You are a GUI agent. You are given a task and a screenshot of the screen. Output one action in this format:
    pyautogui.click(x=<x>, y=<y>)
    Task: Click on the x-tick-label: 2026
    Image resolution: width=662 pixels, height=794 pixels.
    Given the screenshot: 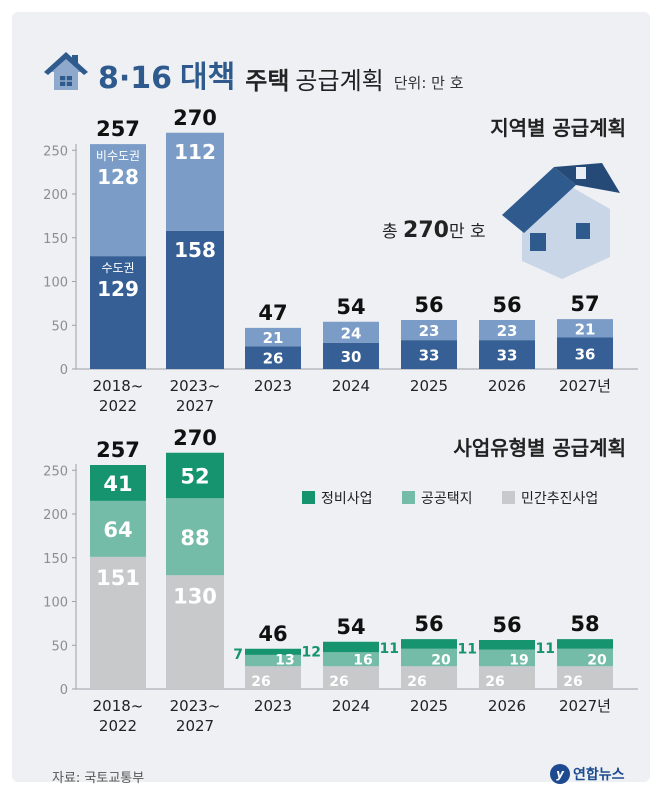 What is the action you would take?
    pyautogui.click(x=507, y=386)
    